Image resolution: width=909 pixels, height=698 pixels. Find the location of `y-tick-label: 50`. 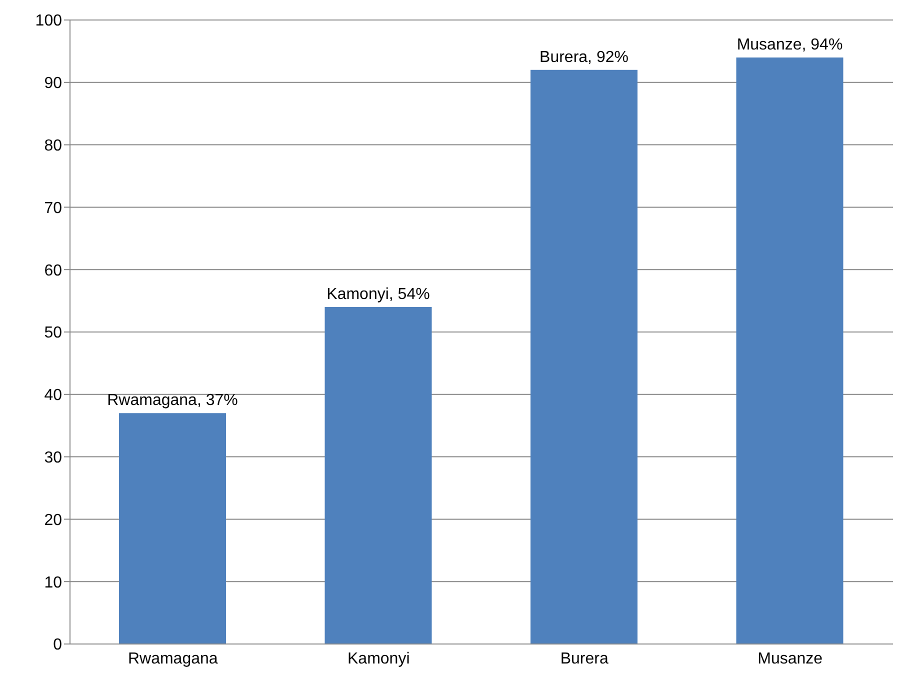

y-tick-label: 50 is located at coordinates (53, 333).